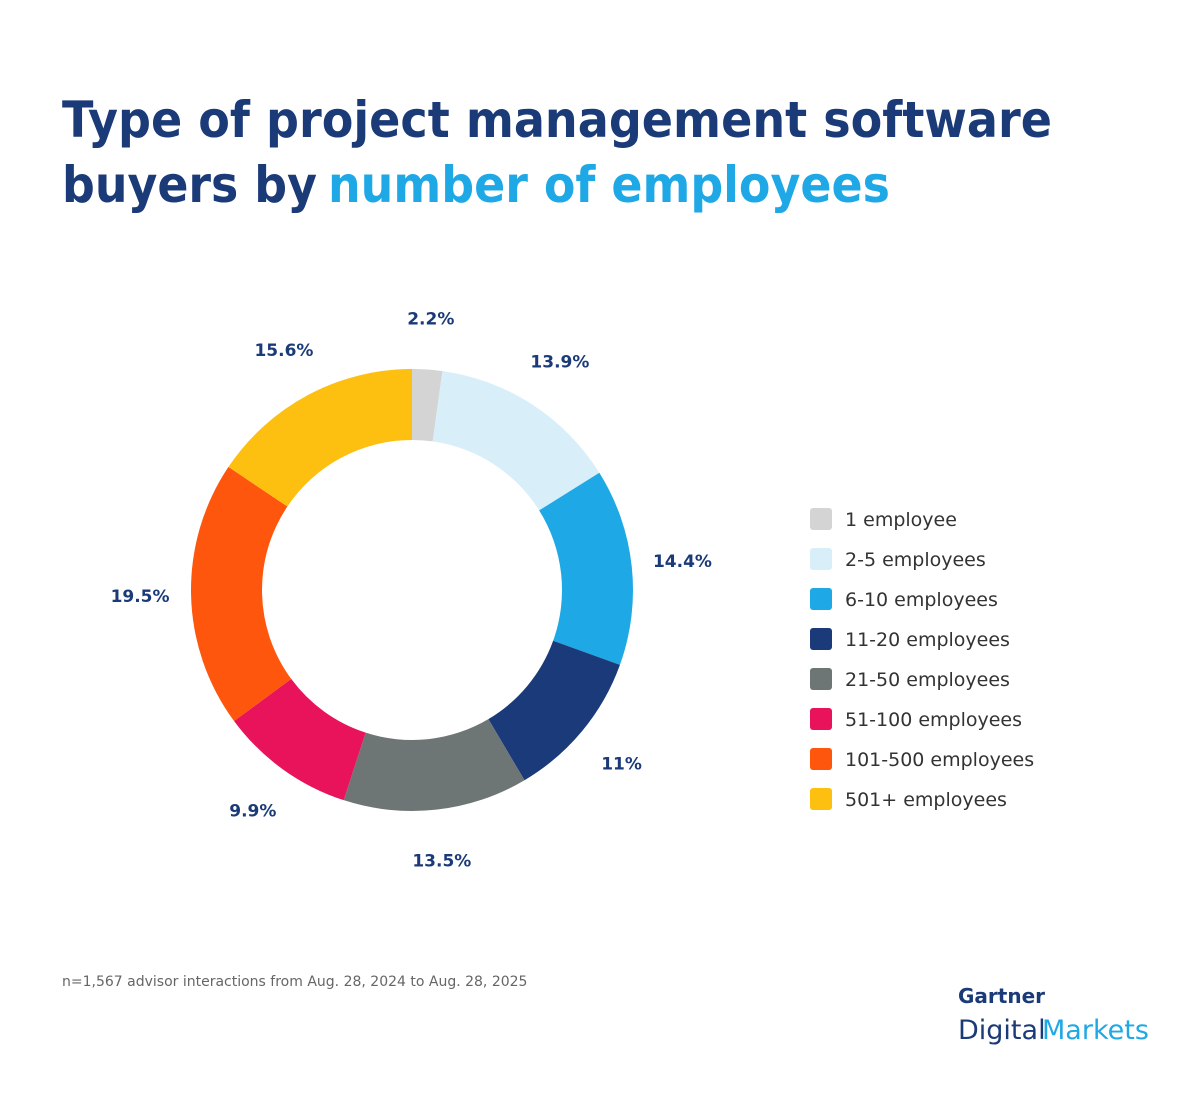 Image resolution: width=1200 pixels, height=1100 pixels. Describe the element at coordinates (559, 363) in the screenshot. I see `value-label: 13.9%` at that location.